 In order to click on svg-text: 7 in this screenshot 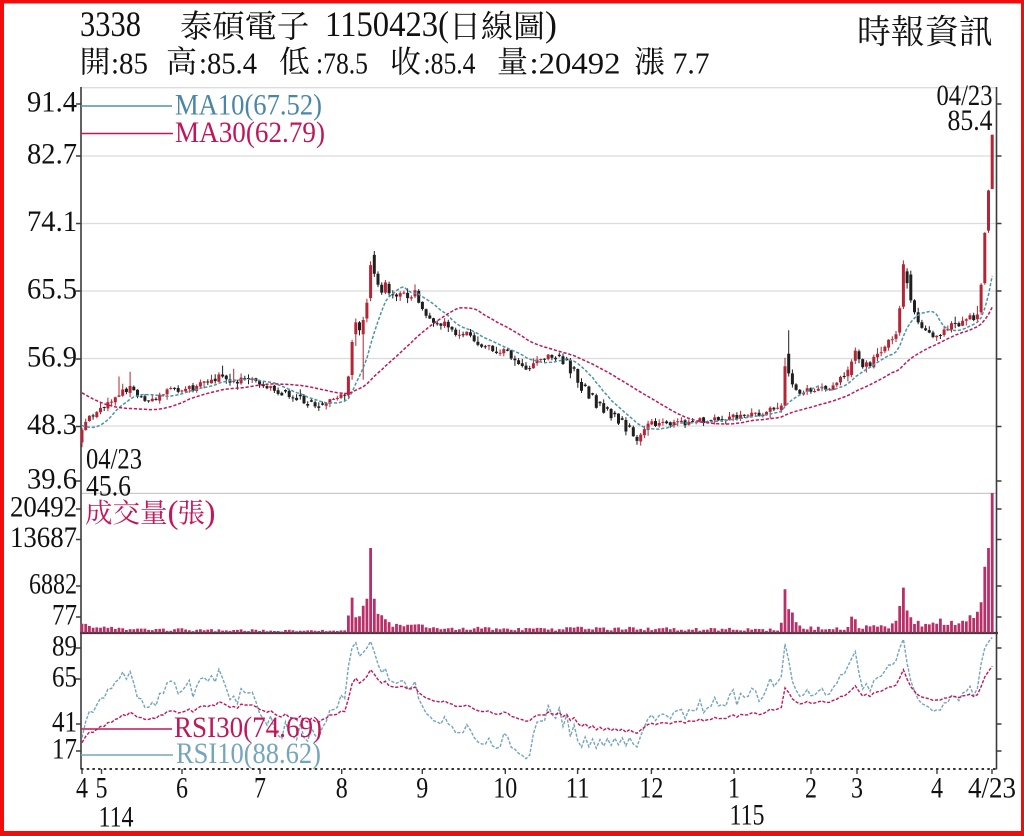, I will do `click(260, 788)`.